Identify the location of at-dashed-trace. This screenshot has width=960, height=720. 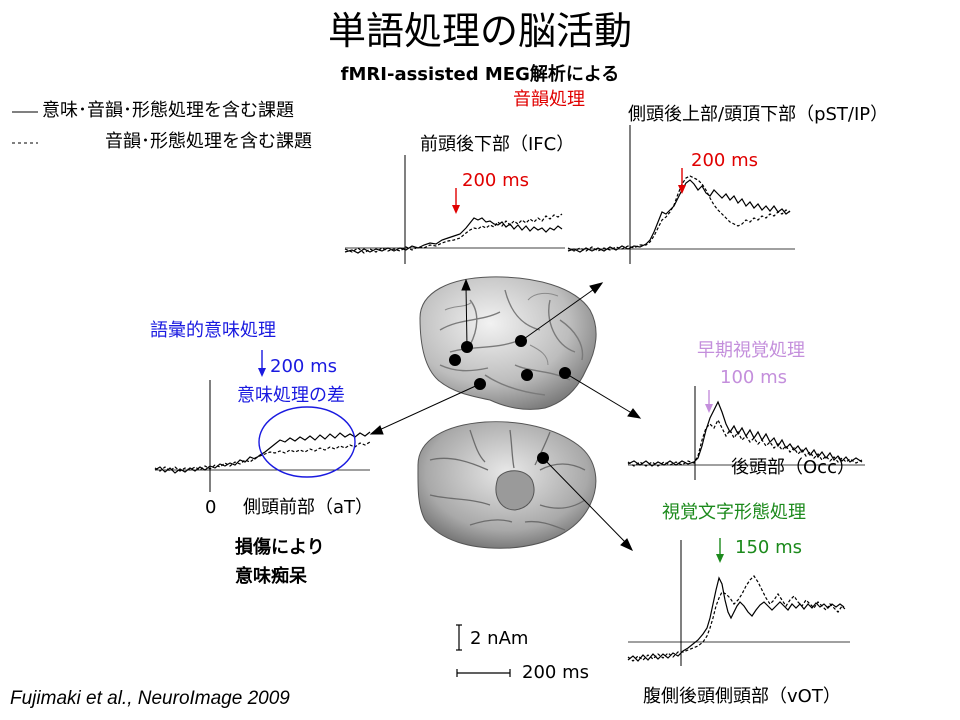
(262, 456).